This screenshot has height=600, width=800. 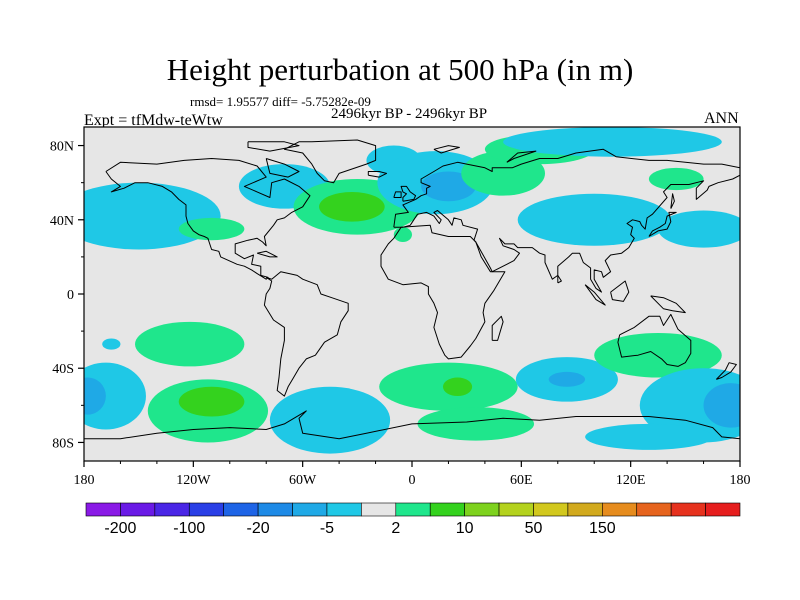 I want to click on coastline-britain, so click(x=408, y=193).